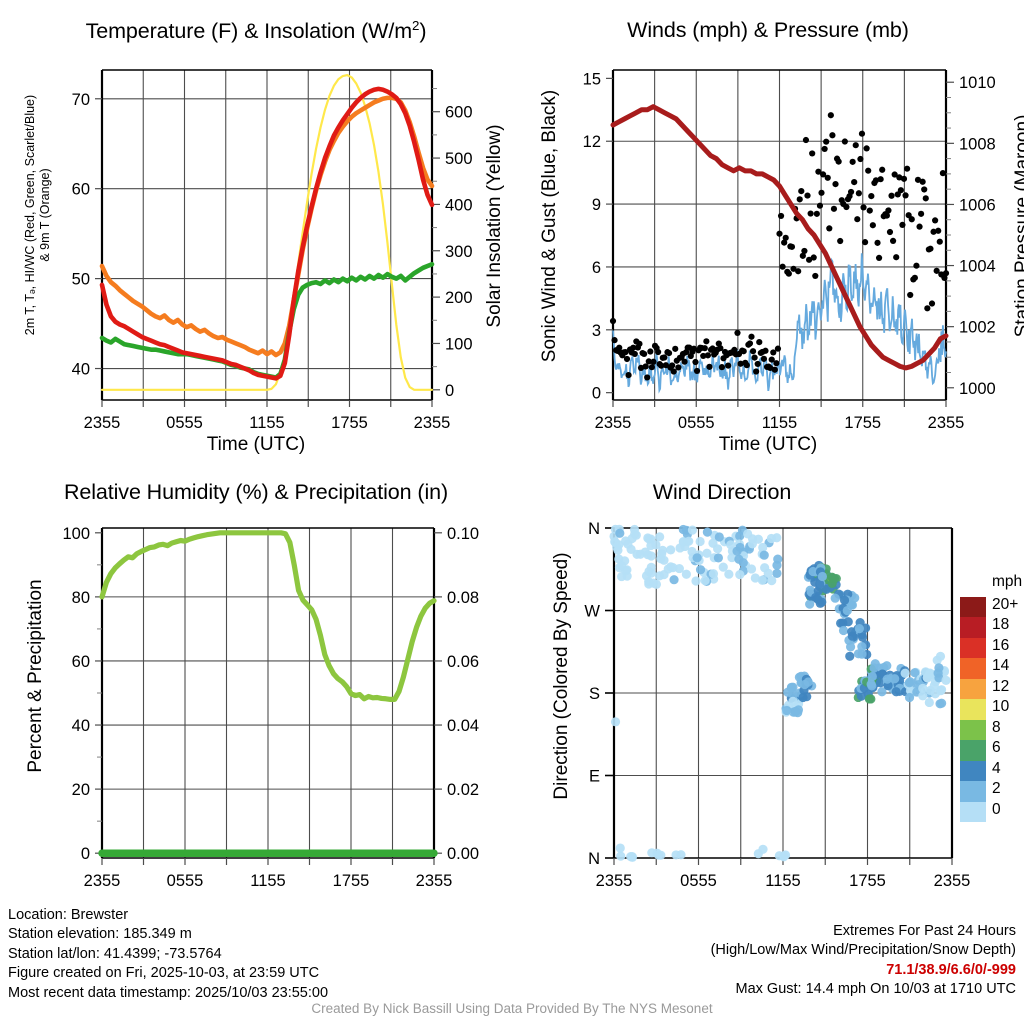 The width and height of the screenshot is (1024, 1024). What do you see at coordinates (698, 881) in the screenshot?
I see `x-tick-label: 0555` at bounding box center [698, 881].